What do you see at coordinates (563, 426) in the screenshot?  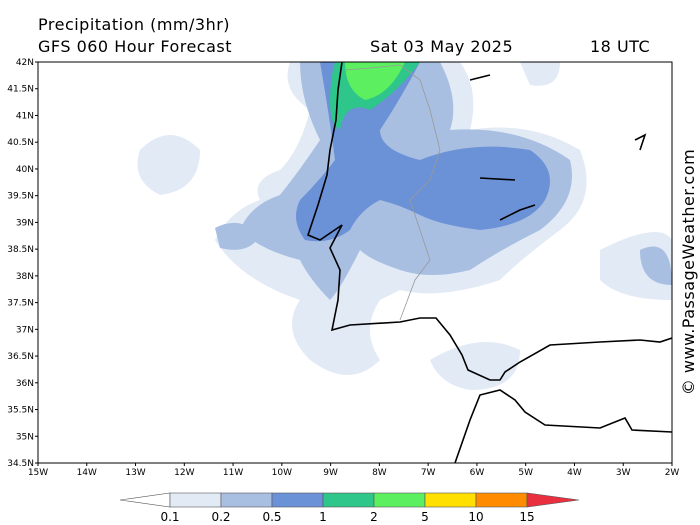 I see `coastline` at bounding box center [563, 426].